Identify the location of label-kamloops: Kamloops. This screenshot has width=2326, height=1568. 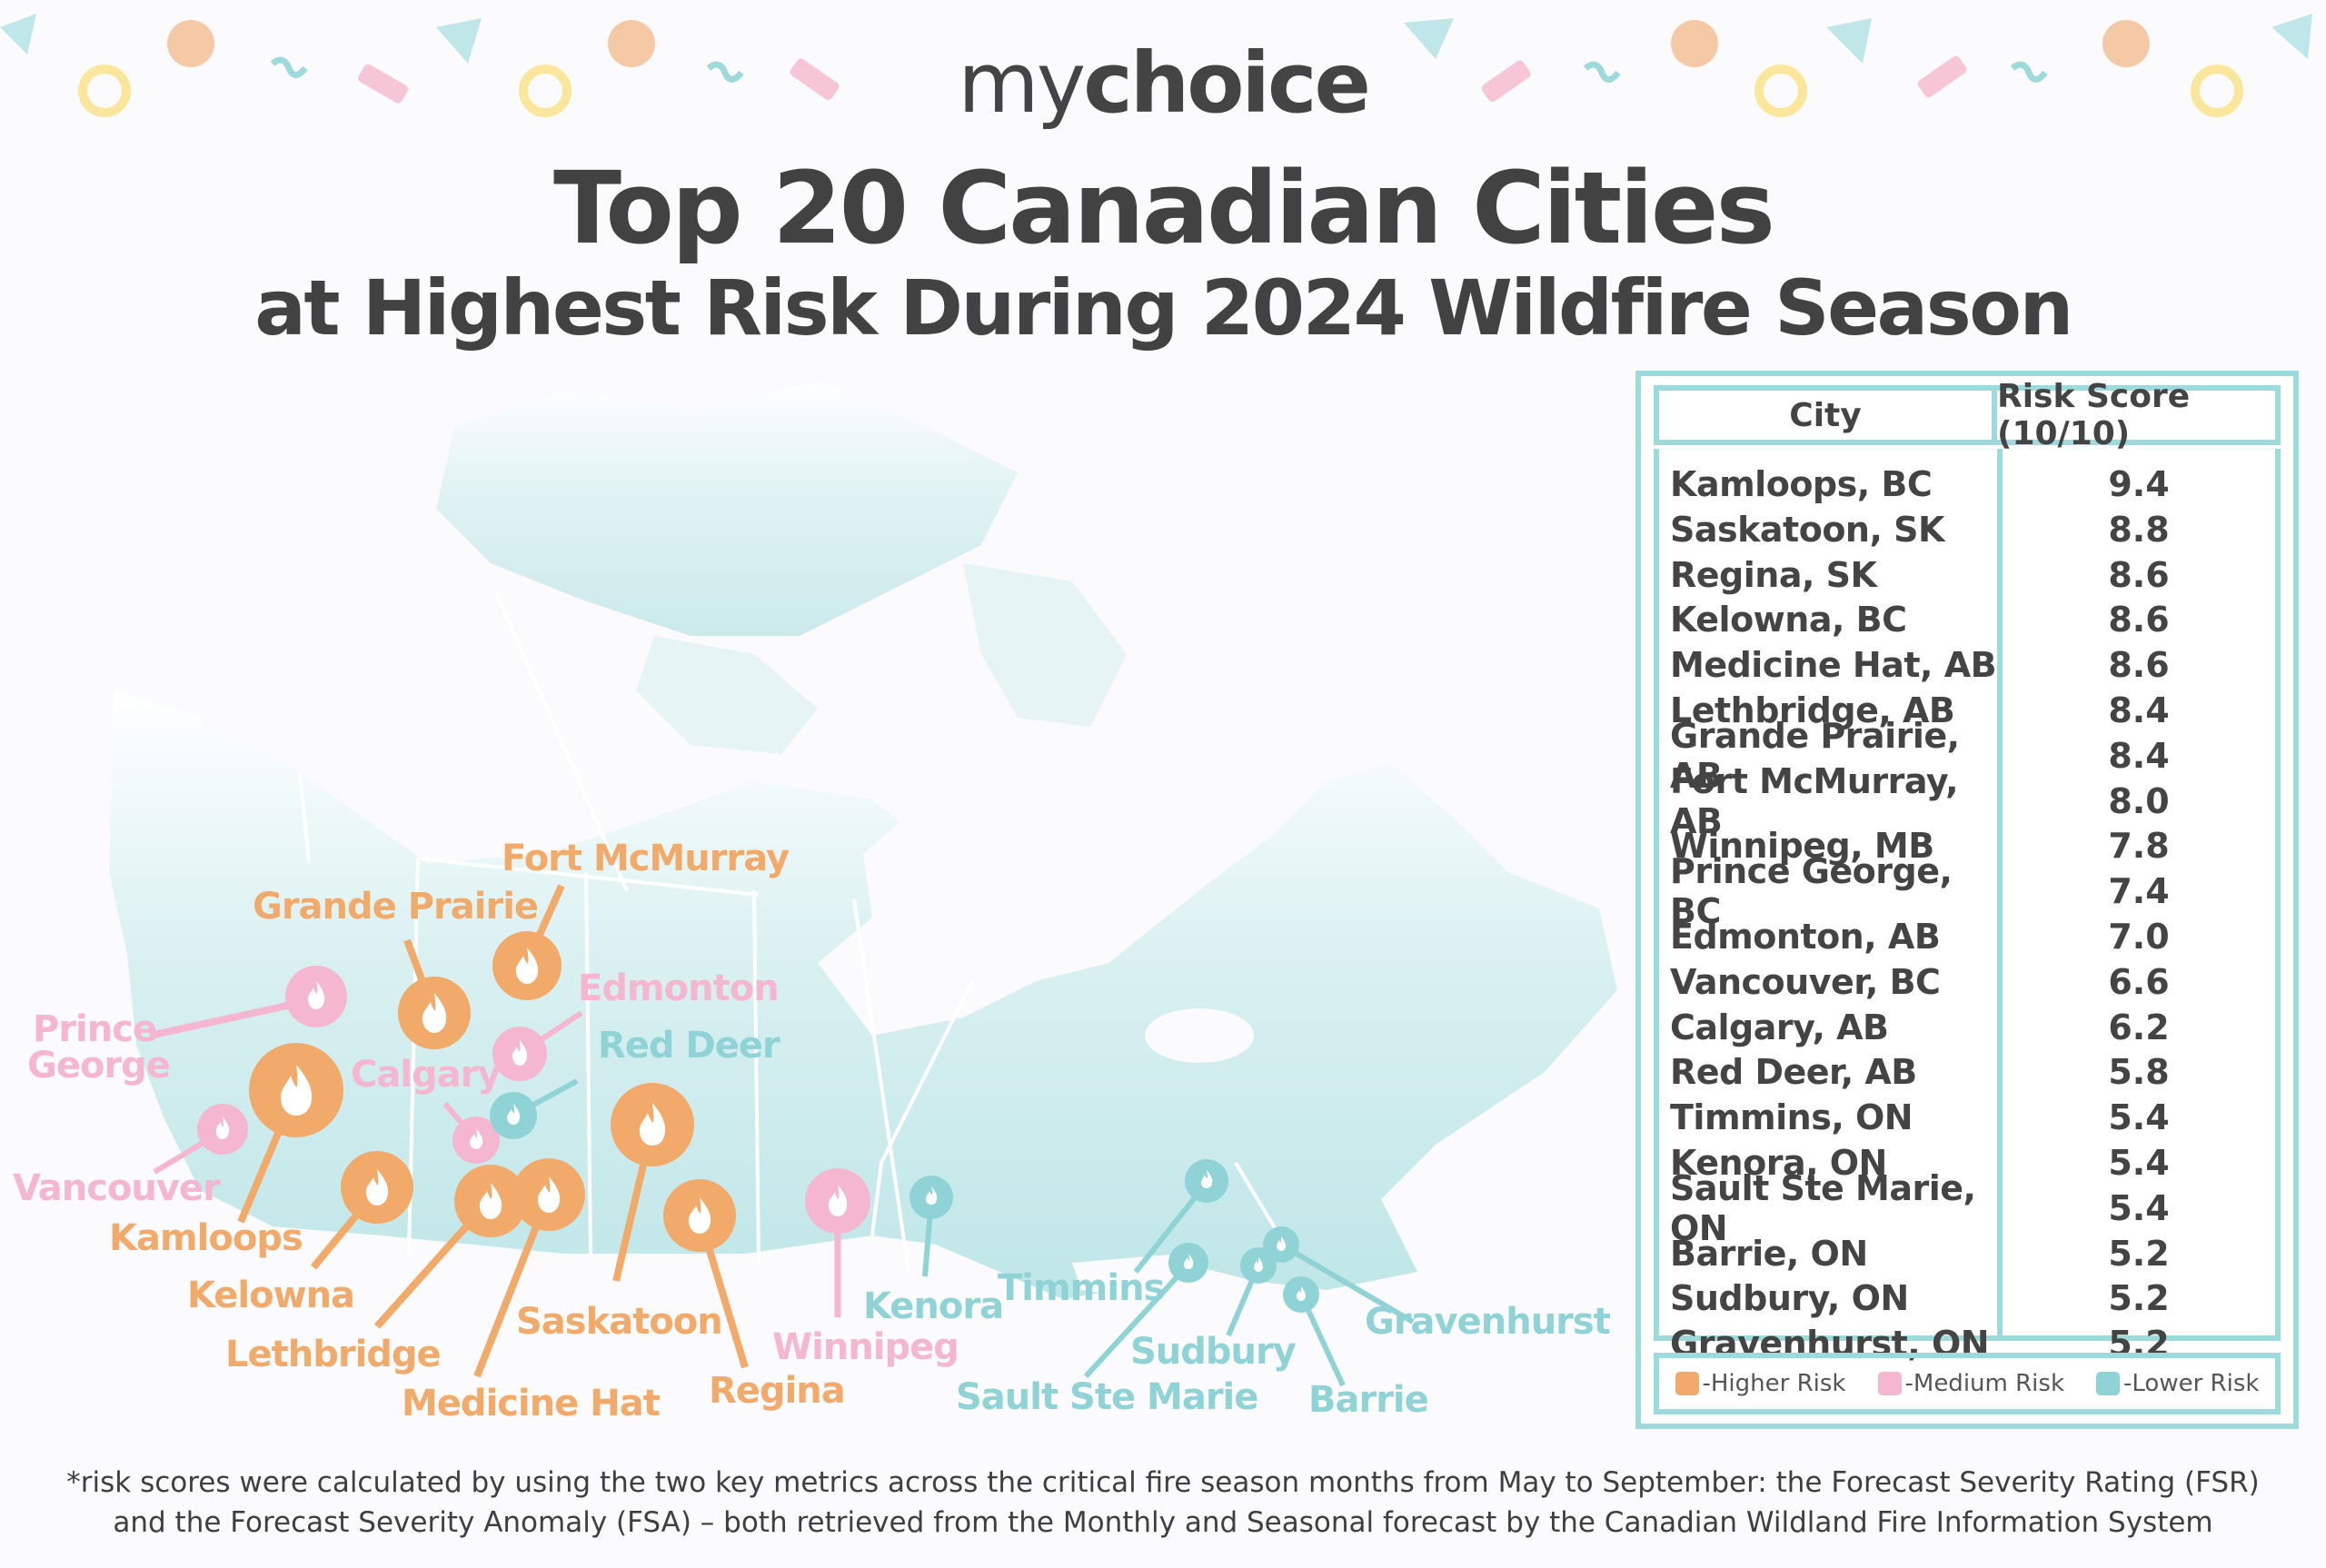
(206, 1238).